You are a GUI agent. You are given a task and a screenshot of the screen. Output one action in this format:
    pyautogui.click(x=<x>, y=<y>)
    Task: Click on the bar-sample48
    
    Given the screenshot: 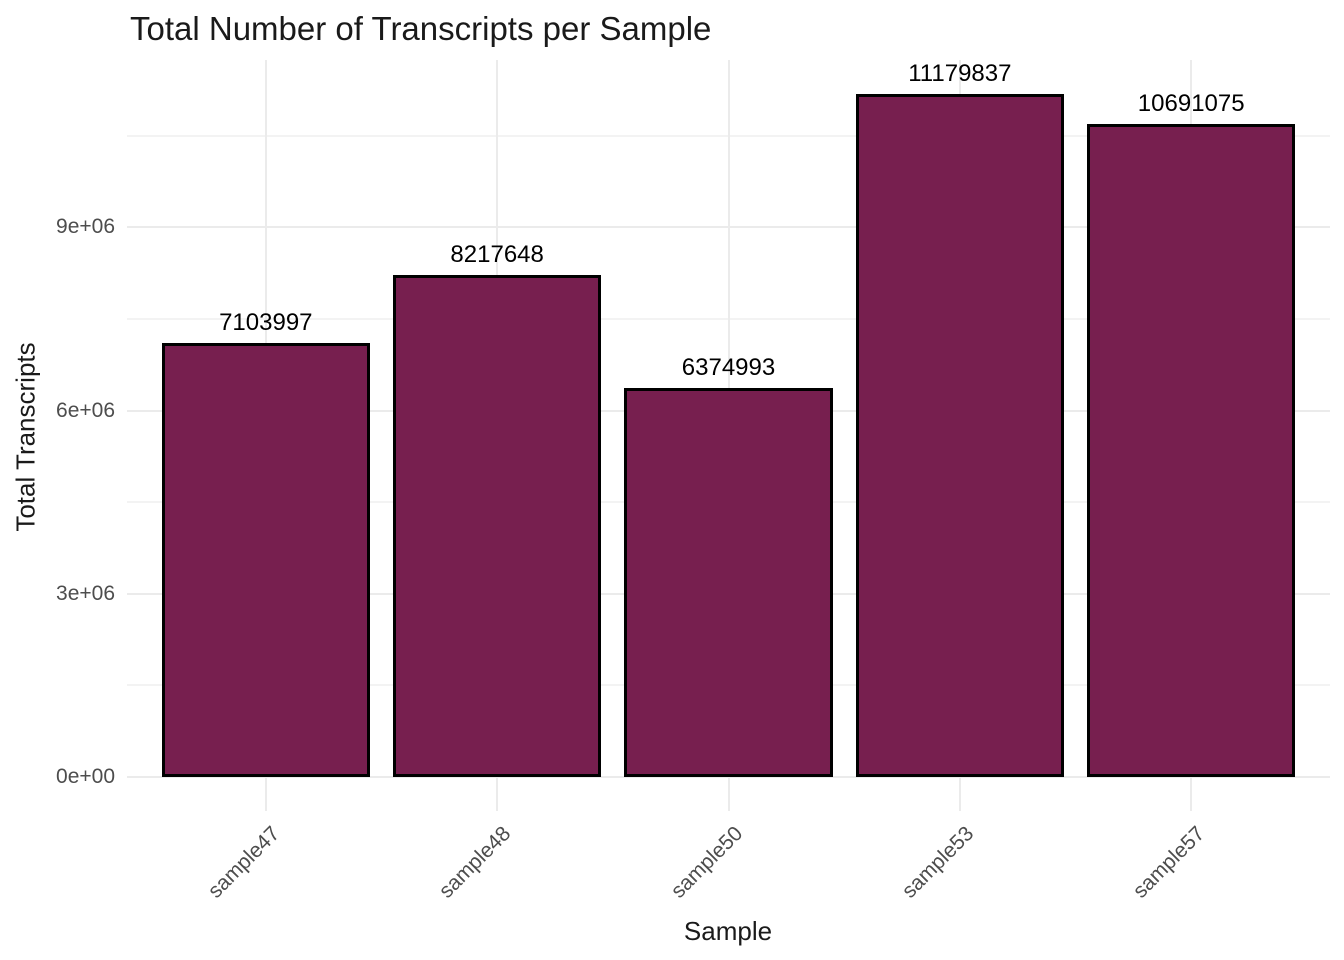 What is the action you would take?
    pyautogui.click(x=497, y=526)
    